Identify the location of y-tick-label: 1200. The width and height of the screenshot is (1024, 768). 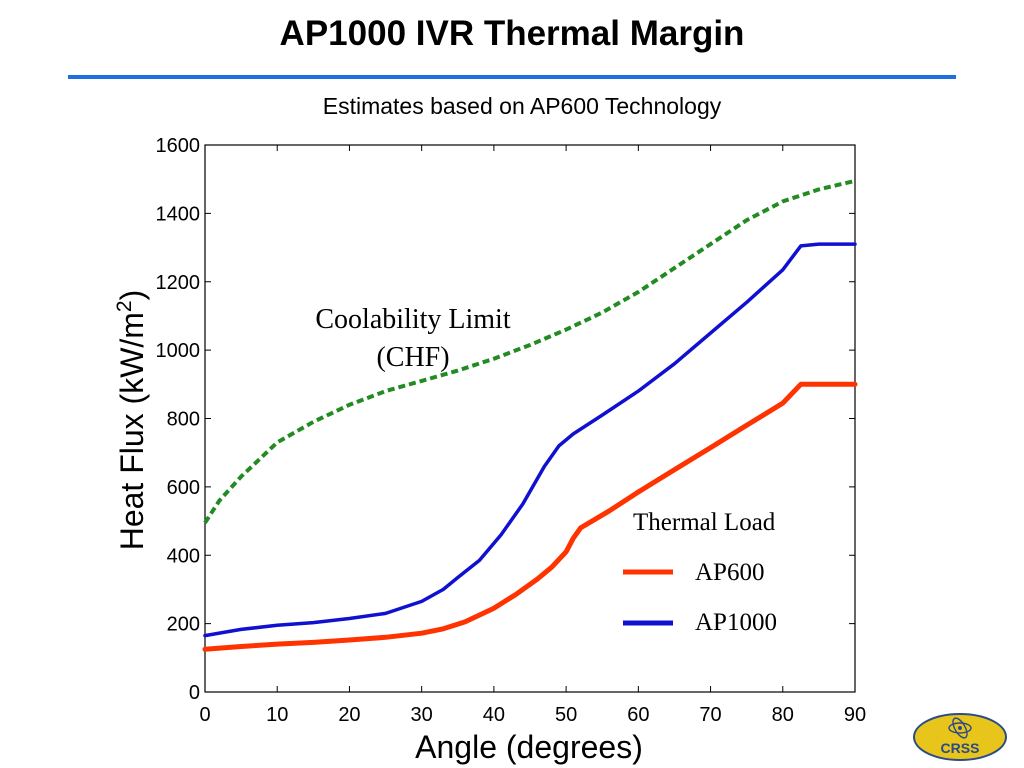
(178, 283).